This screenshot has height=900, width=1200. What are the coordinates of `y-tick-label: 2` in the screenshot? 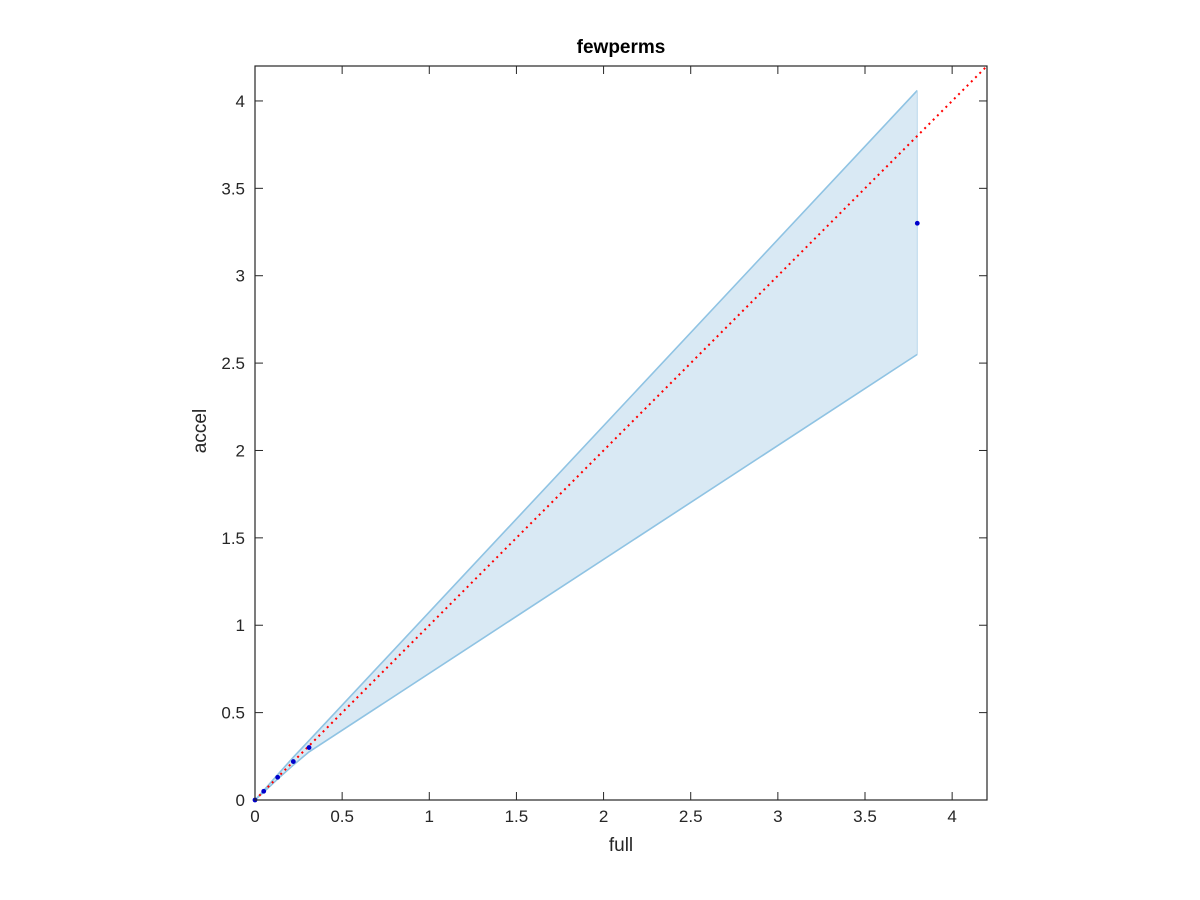 It's located at (240, 450).